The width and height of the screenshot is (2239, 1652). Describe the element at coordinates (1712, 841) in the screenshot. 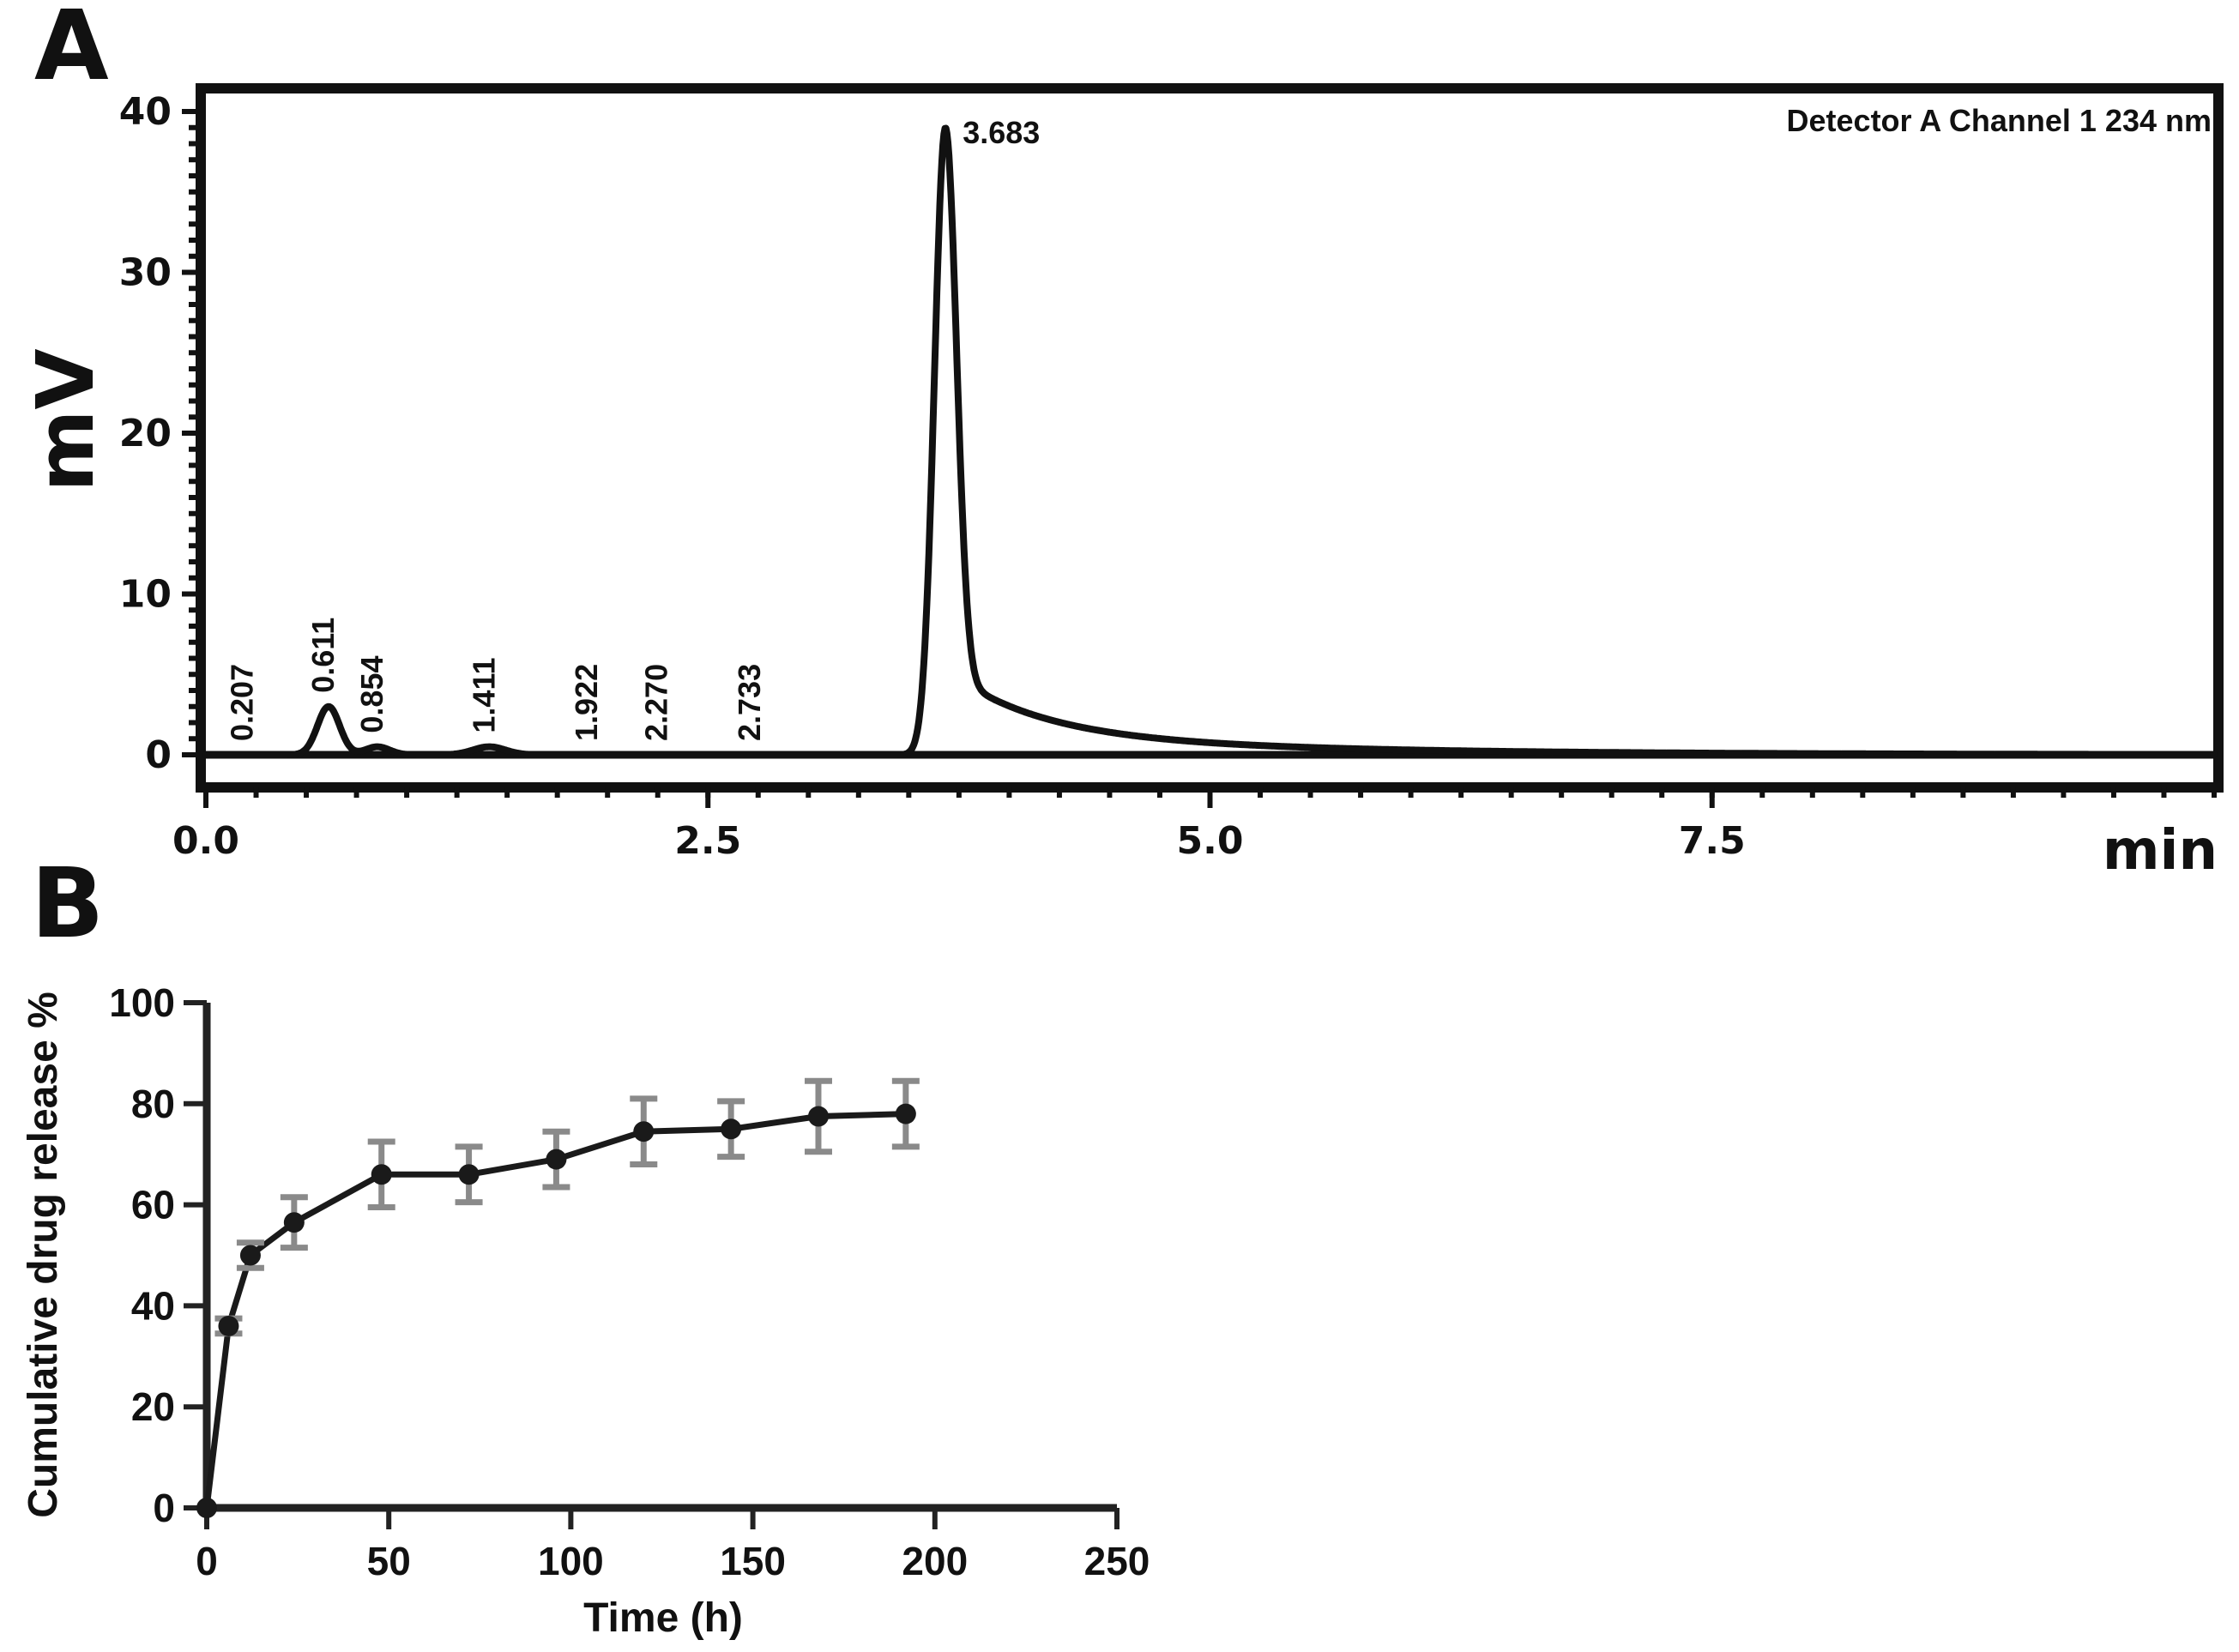

I see `x-tick-label: 7.5` at that location.